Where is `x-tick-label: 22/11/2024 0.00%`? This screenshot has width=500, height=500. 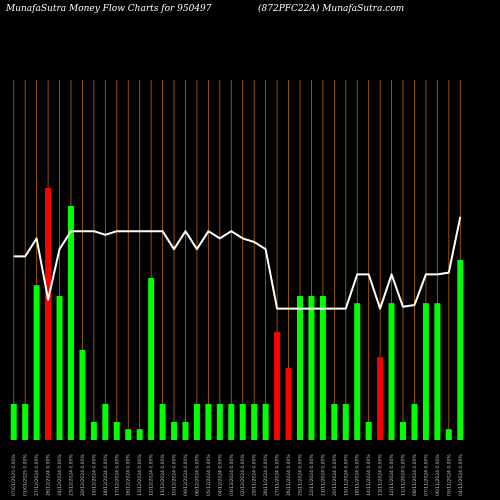 x-tick-label: 22/11/2024 0.00% is located at coordinates (312, 475).